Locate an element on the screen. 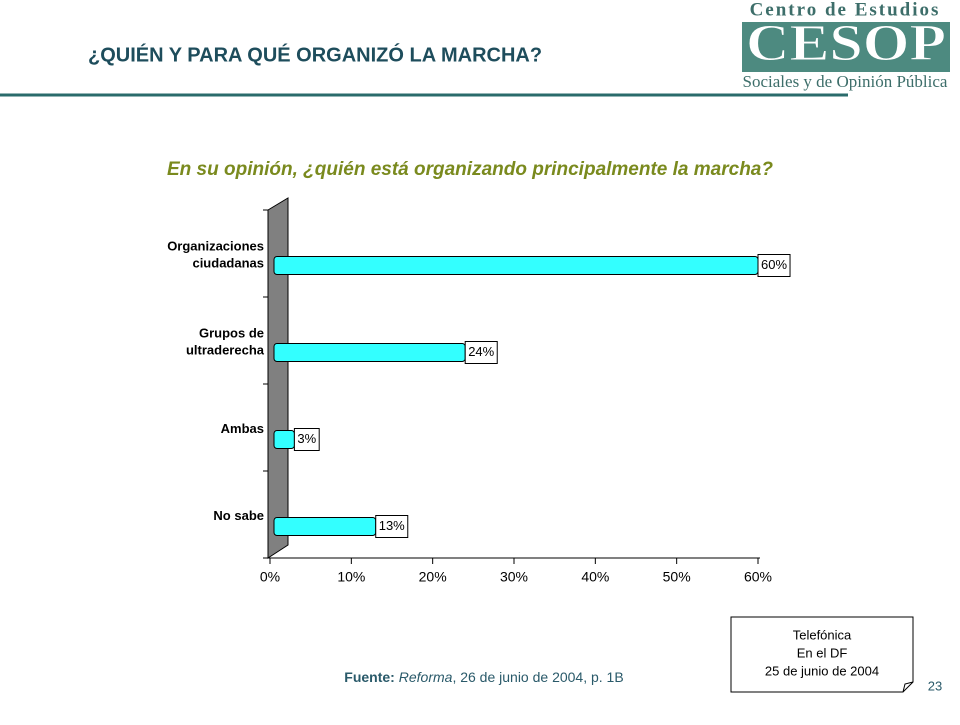  x-tick-label: 10% is located at coordinates (351, 577).